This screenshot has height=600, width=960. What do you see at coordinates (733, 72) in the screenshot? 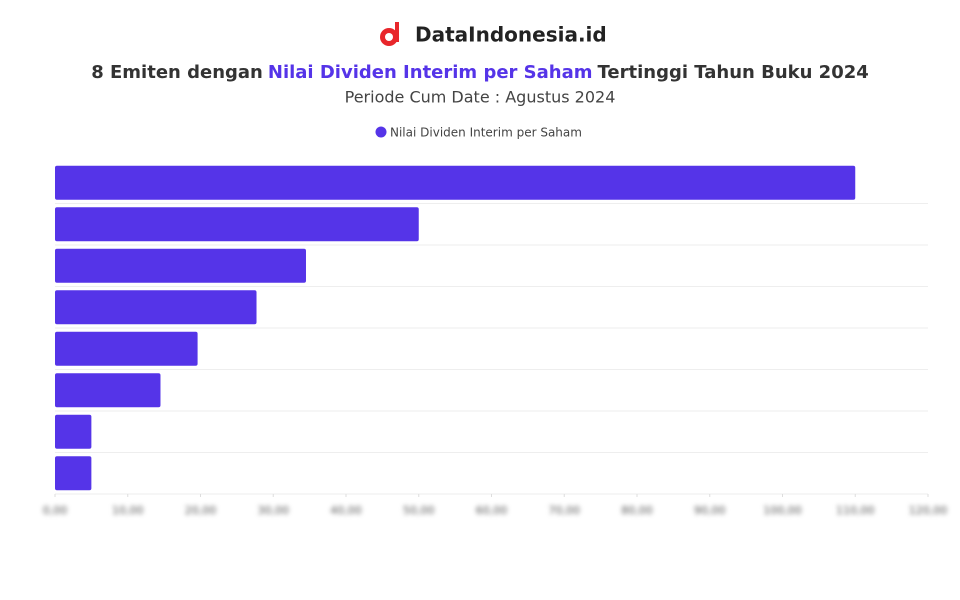
I see `title-part: Tertinggi Tahun Buku 2024` at bounding box center [733, 72].